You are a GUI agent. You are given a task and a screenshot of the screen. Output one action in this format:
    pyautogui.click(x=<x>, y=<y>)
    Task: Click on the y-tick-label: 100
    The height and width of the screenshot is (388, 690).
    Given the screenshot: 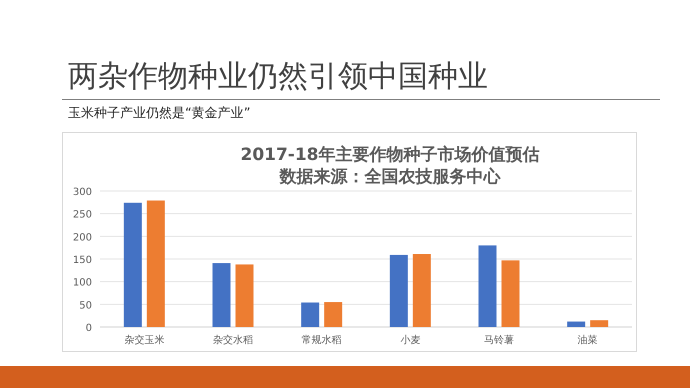 What is the action you would take?
    pyautogui.click(x=82, y=283)
    